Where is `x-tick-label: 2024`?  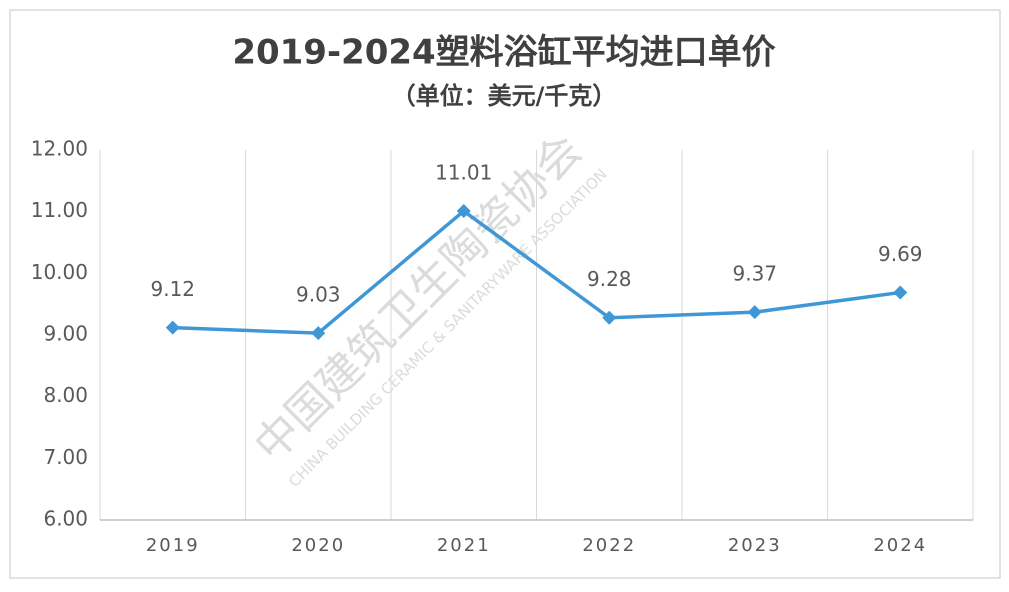 x-tick-label: 2024 is located at coordinates (900, 545).